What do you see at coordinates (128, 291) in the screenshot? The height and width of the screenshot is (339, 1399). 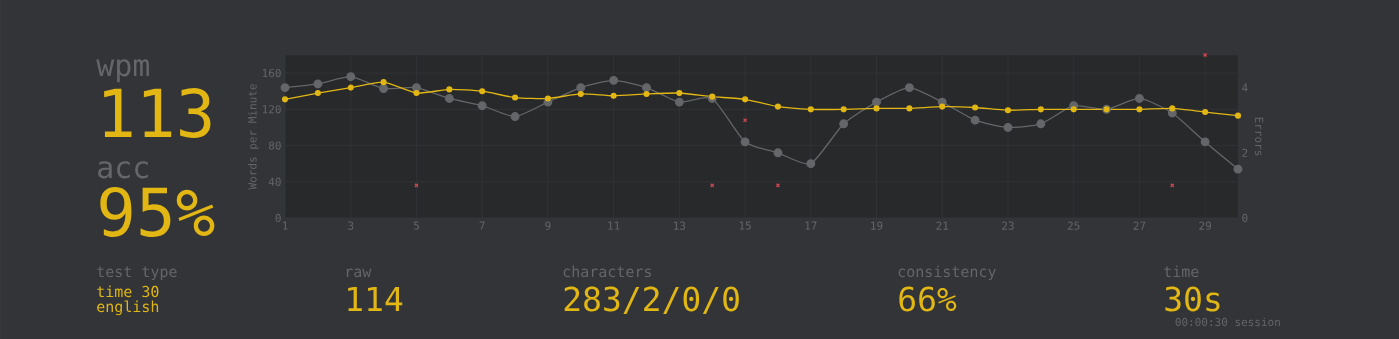 I see `text: time 30` at bounding box center [128, 291].